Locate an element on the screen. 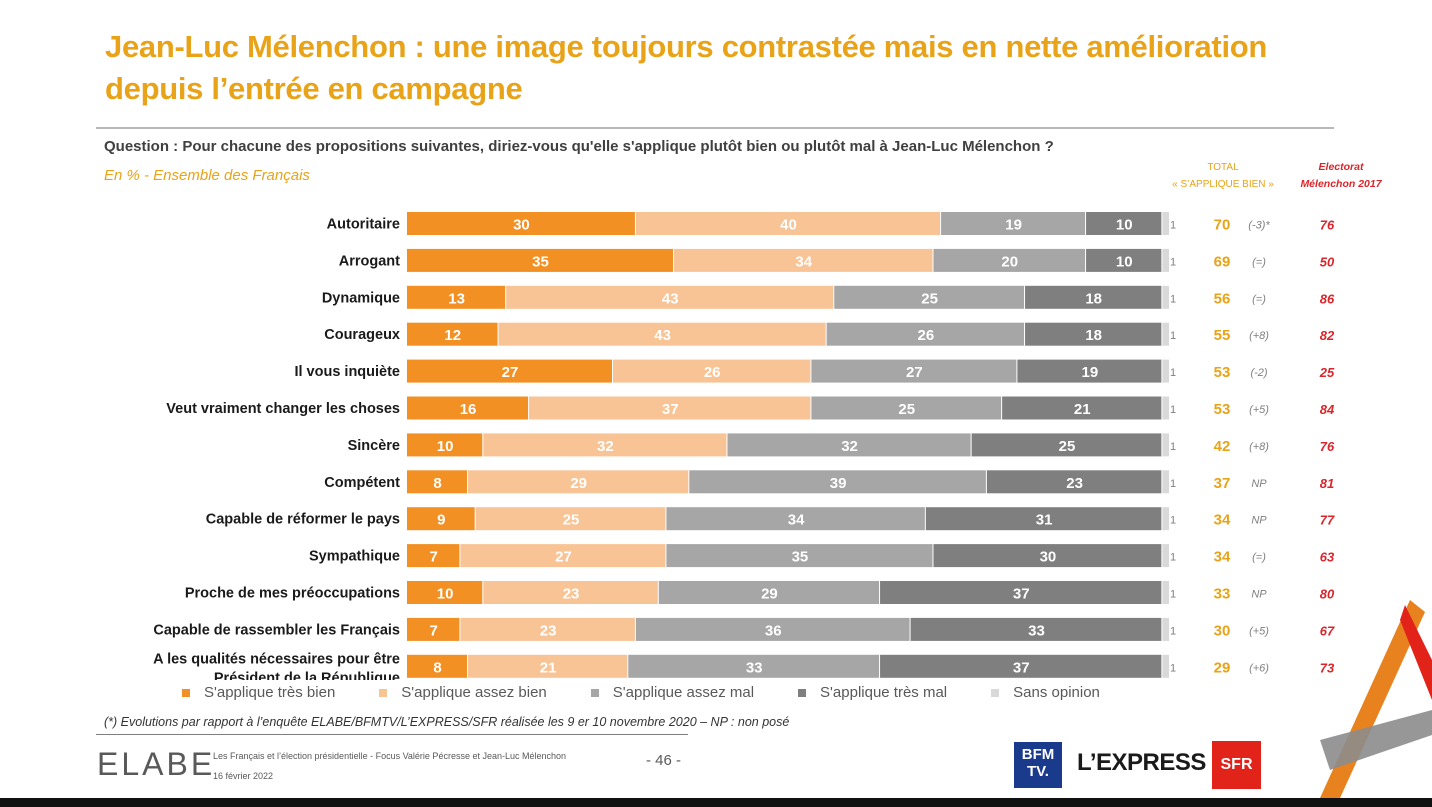 The image size is (1432, 807). category-label: Compétent is located at coordinates (362, 483).